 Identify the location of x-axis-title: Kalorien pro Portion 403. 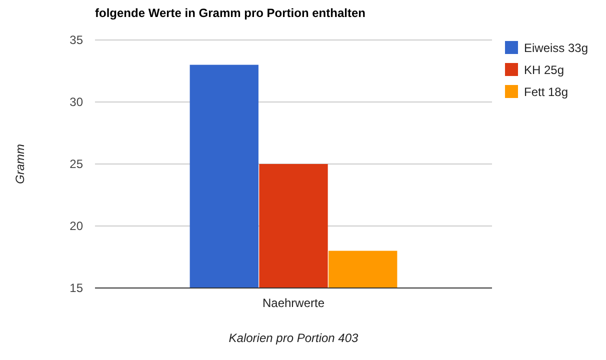
(293, 338).